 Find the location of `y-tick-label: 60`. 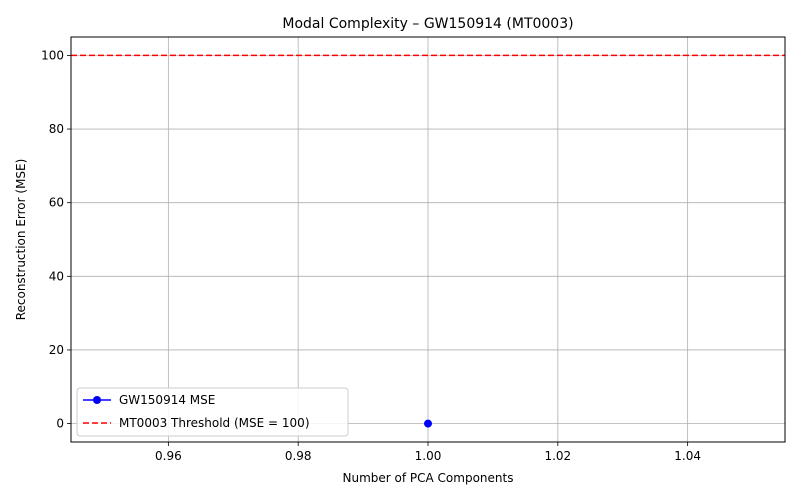

y-tick-label: 60 is located at coordinates (56, 203).